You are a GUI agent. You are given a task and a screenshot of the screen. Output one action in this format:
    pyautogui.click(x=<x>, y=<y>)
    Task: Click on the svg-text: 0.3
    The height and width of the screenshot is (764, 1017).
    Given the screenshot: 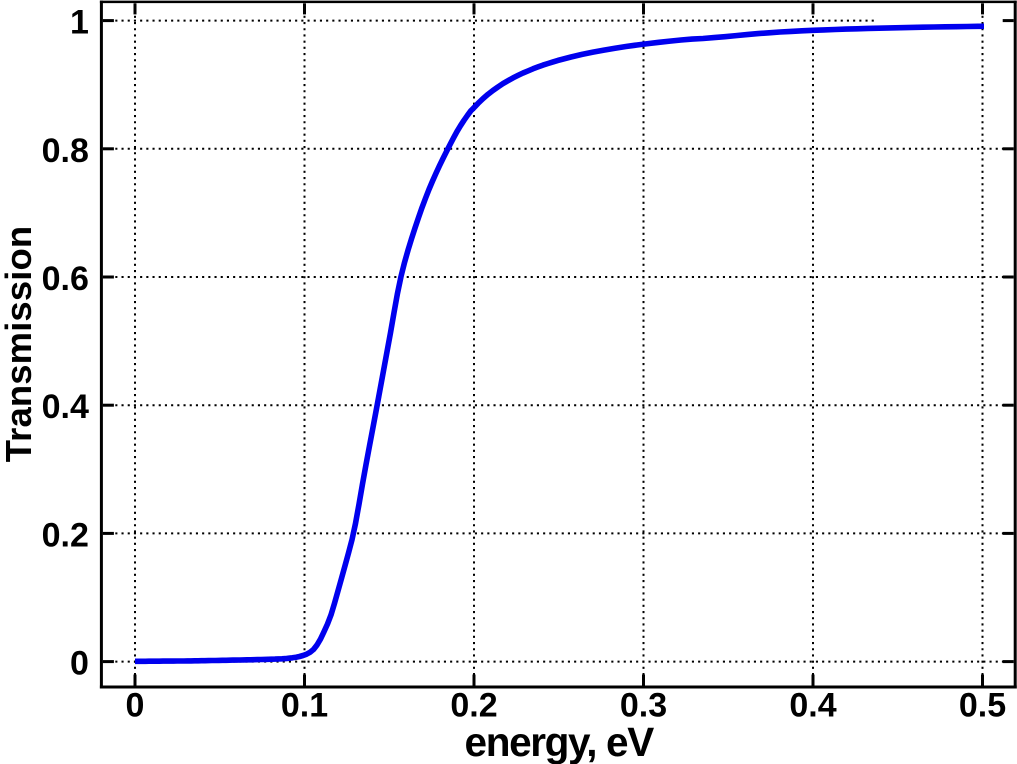 What is the action you would take?
    pyautogui.click(x=643, y=705)
    